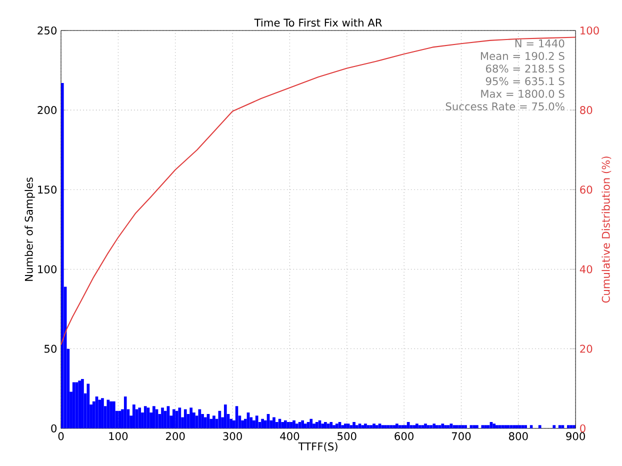 The width and height of the screenshot is (622, 466). I want to click on x-tick-label: 600, so click(404, 436).